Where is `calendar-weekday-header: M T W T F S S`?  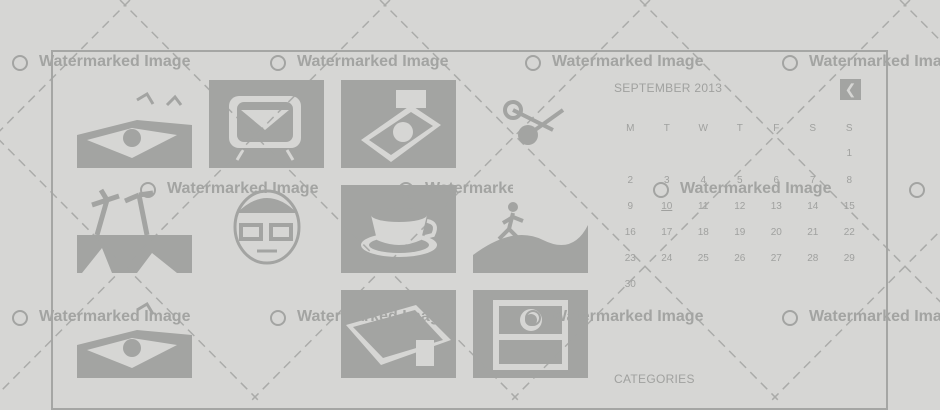 calendar-weekday-header: M T W T F S S is located at coordinates (740, 129).